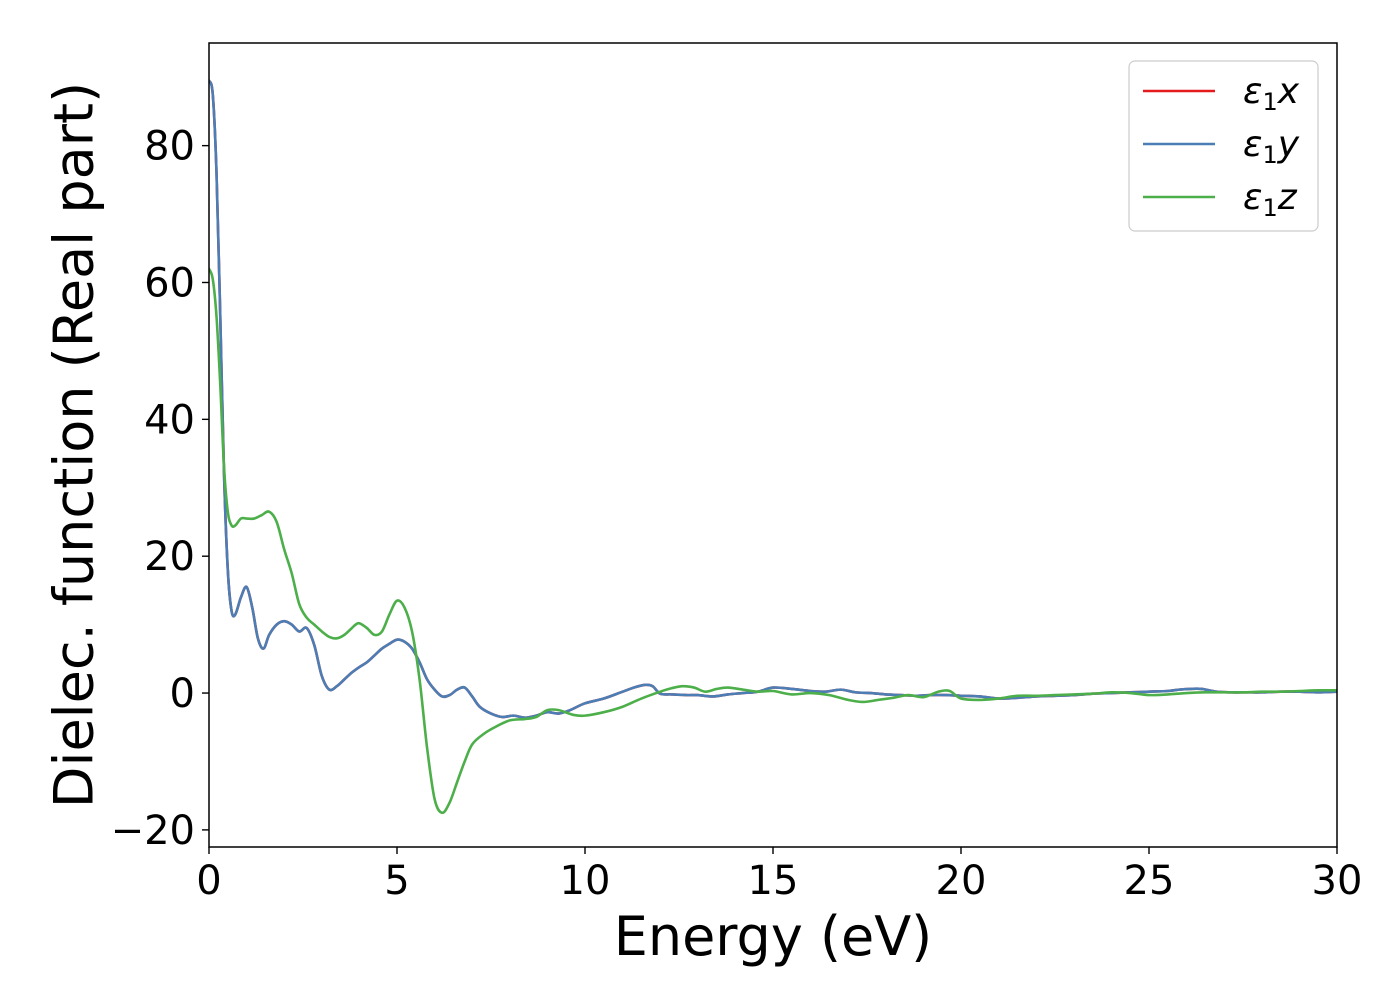 The image size is (1400, 1000). I want to click on y-tick-label: 20, so click(169, 557).